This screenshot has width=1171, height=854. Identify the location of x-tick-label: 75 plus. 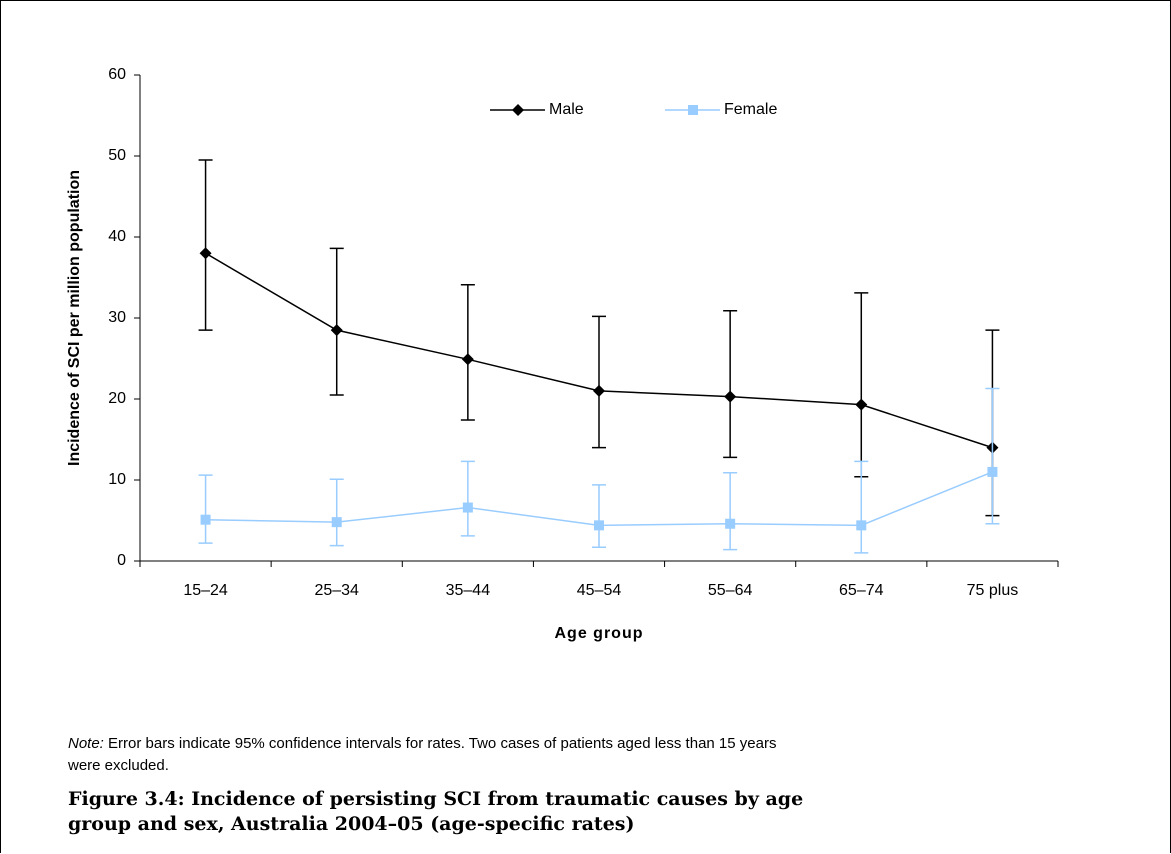
(993, 590).